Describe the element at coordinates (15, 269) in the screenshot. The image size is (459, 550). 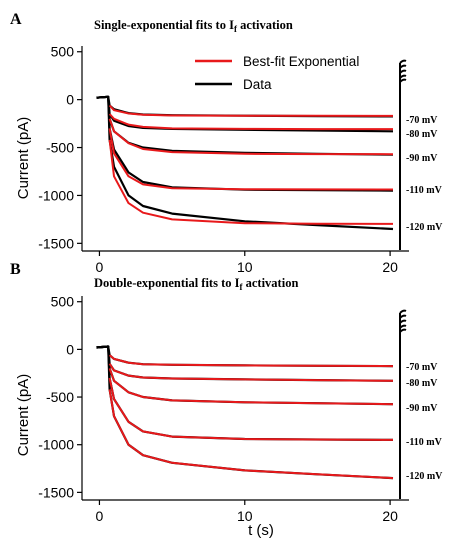
I see `panel-letter: B` at that location.